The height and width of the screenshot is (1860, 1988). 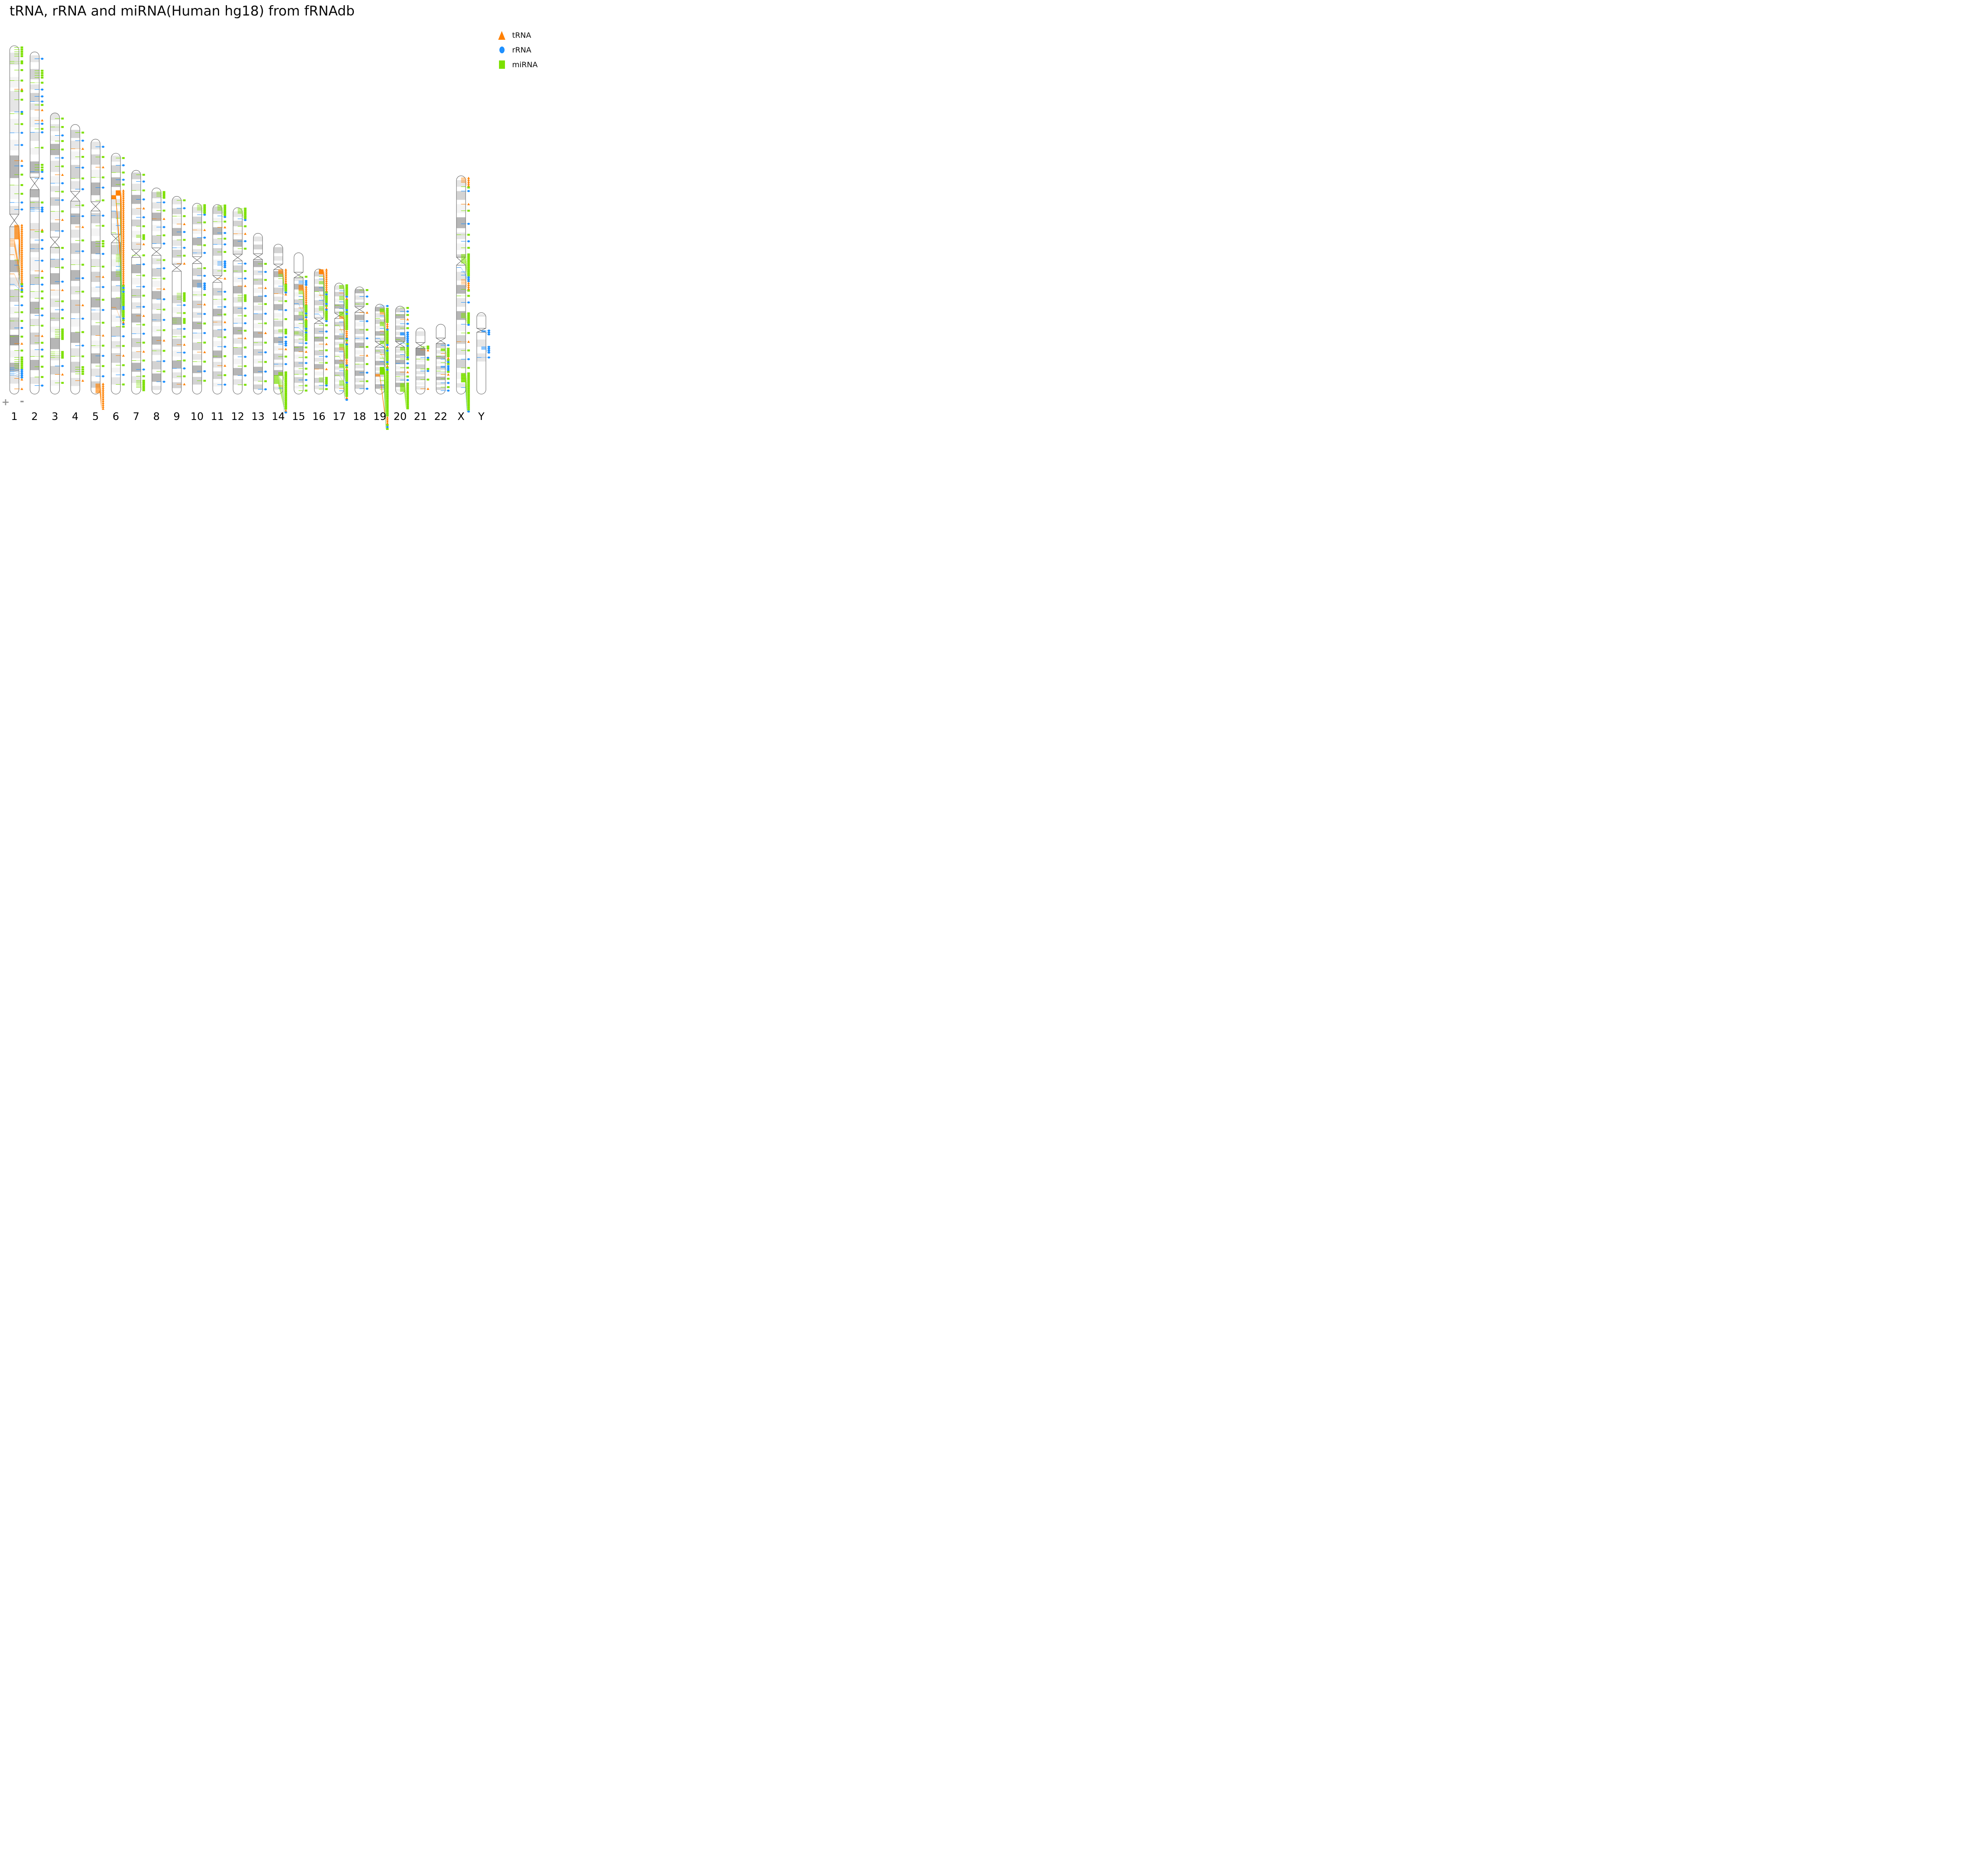 I want to click on p-arm-outline, so click(x=14, y=130).